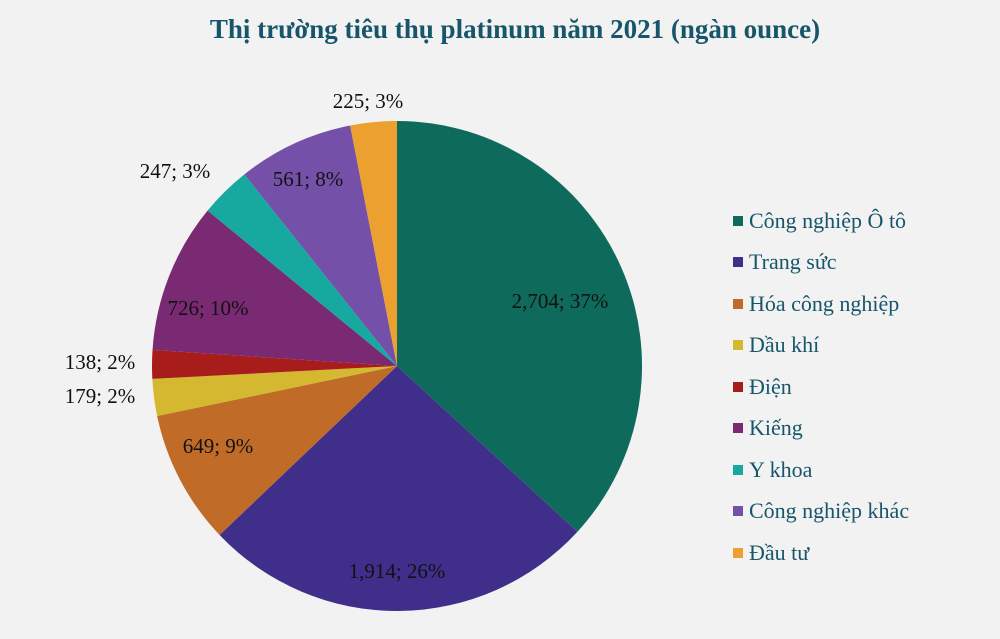  What do you see at coordinates (770, 386) in the screenshot?
I see `legend-label: Điện` at bounding box center [770, 386].